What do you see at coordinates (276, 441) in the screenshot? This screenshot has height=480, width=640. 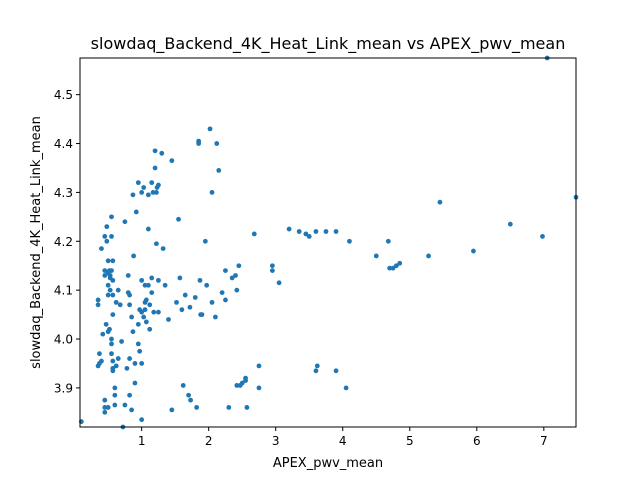 I see `x-tick-label: 3` at bounding box center [276, 441].